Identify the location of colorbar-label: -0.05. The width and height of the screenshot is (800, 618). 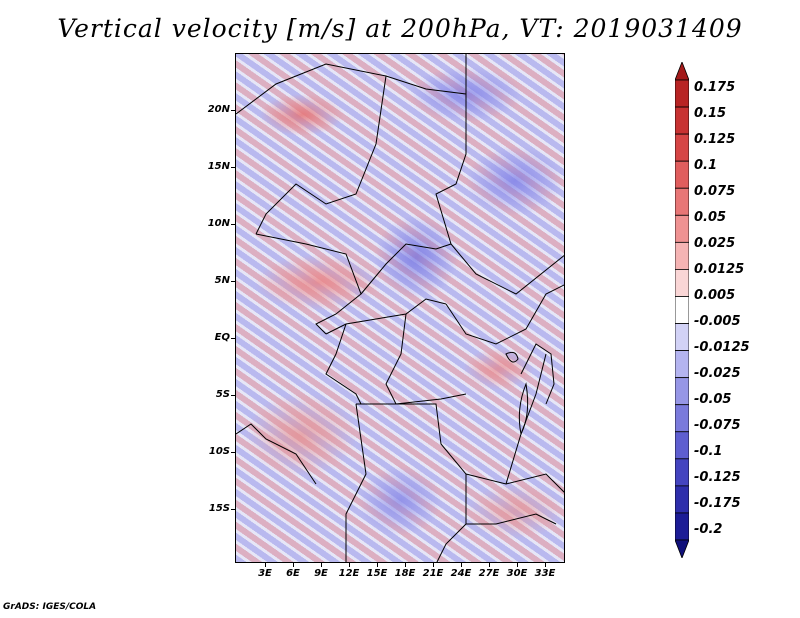
(713, 399).